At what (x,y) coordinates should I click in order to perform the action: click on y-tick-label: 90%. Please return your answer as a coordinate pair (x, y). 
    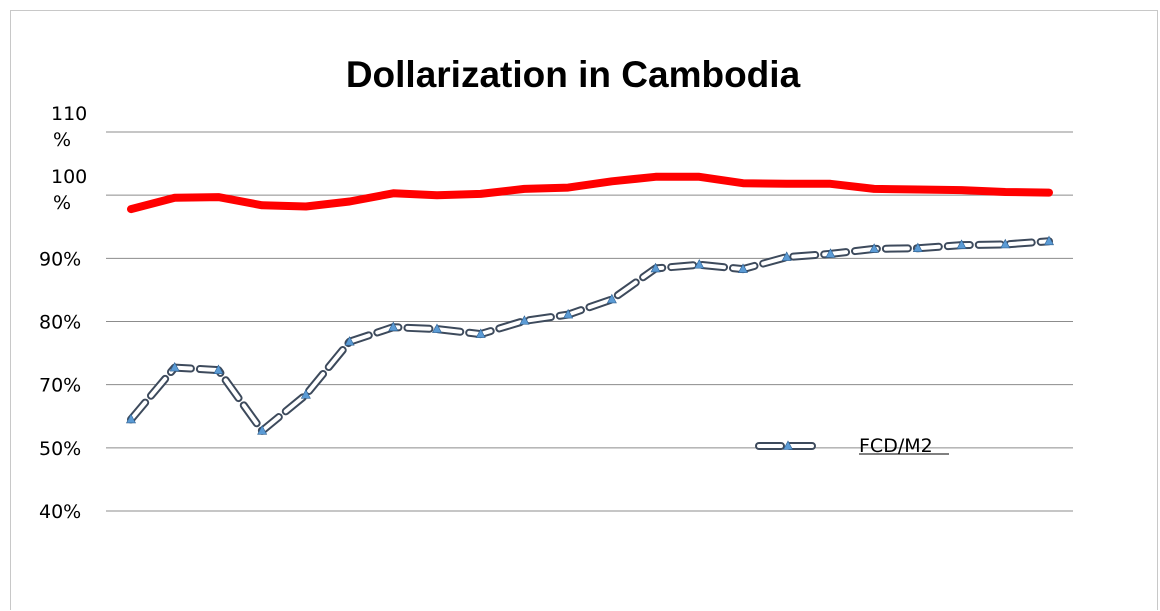
    Looking at the image, I should click on (60, 259).